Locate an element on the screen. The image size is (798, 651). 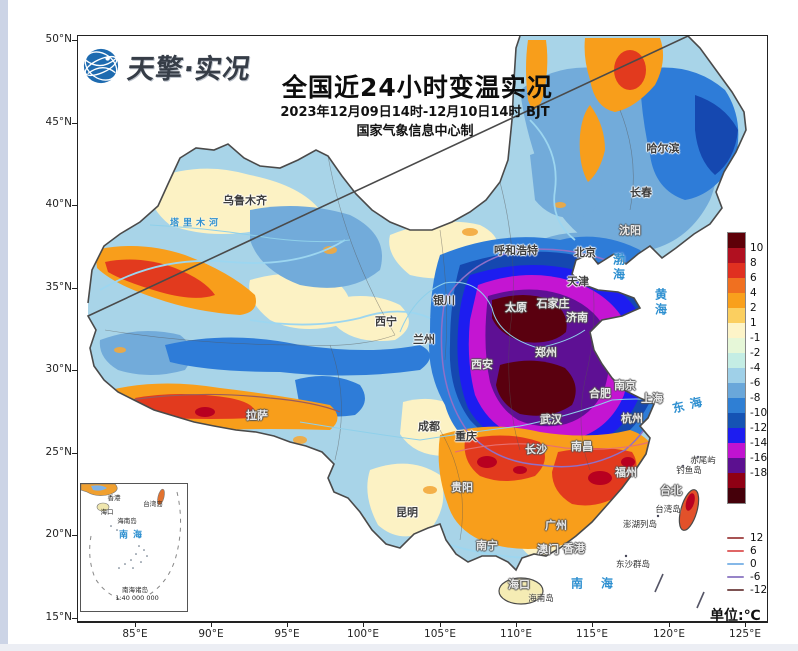
city-label-拉萨: 拉萨 is located at coordinates (257, 415).